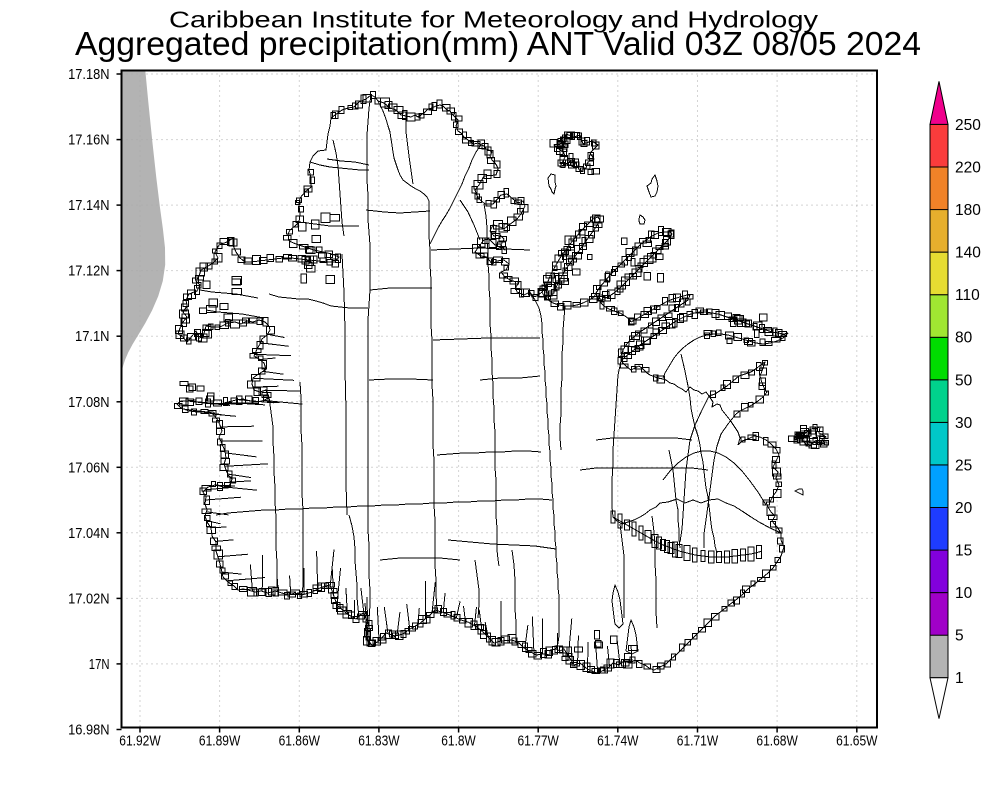  Describe the element at coordinates (698, 742) in the screenshot. I see `svg-text: 61.71W` at that location.